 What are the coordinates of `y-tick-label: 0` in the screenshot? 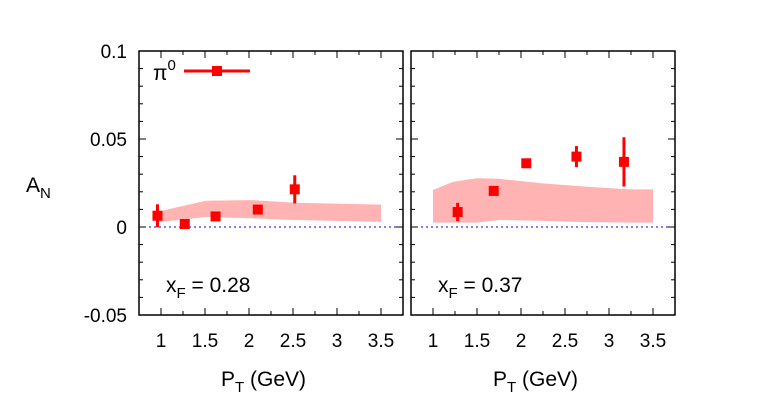 It's located at (121, 228).